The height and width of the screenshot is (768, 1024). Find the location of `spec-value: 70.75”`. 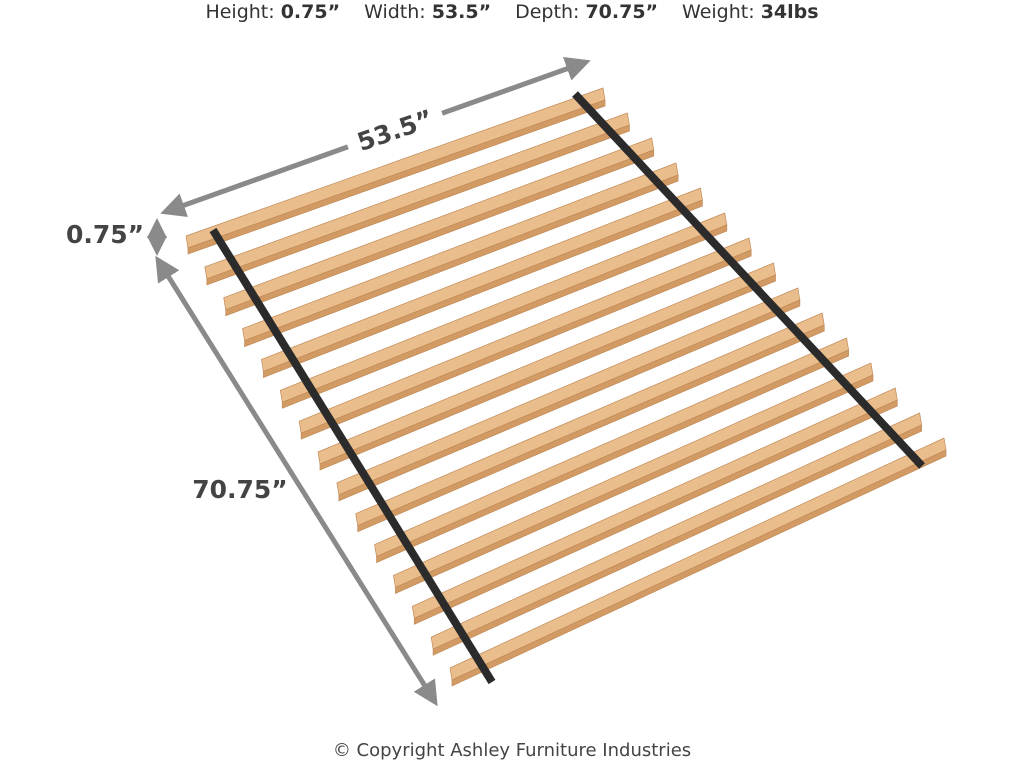

spec-value: 70.75” is located at coordinates (622, 12).